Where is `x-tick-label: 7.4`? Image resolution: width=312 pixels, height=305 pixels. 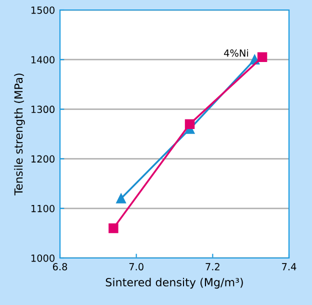 x-tick-label: 7.4 is located at coordinates (289, 266).